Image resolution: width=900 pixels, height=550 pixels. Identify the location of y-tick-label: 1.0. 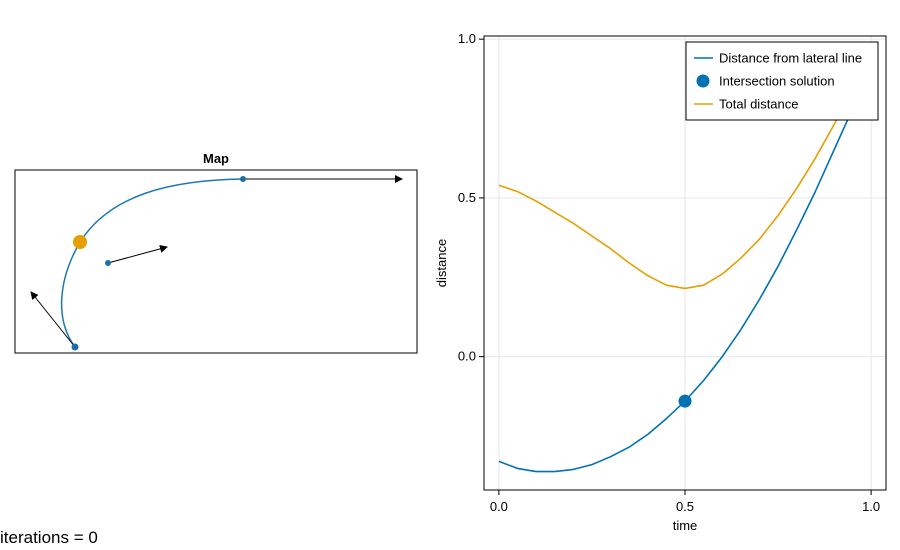
(467, 38).